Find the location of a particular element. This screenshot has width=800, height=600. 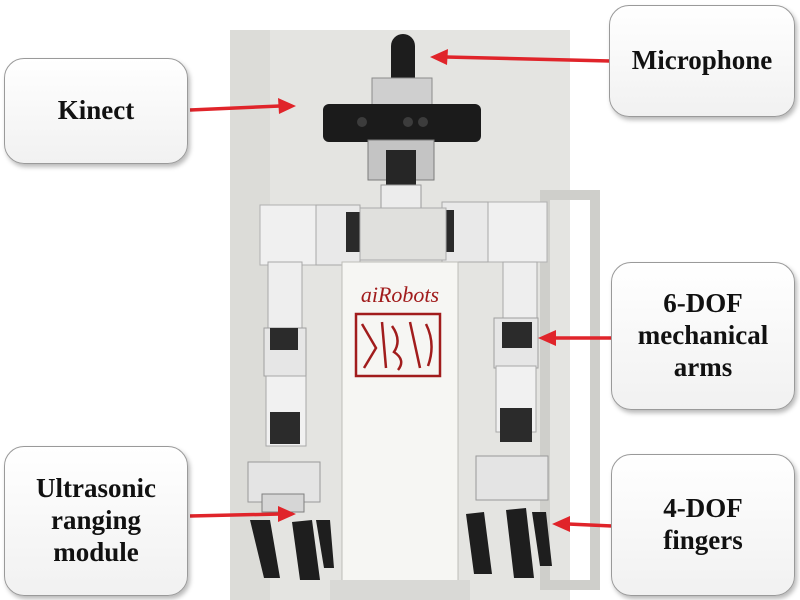

label-ultrasonic-line-3: module is located at coordinates (96, 551).